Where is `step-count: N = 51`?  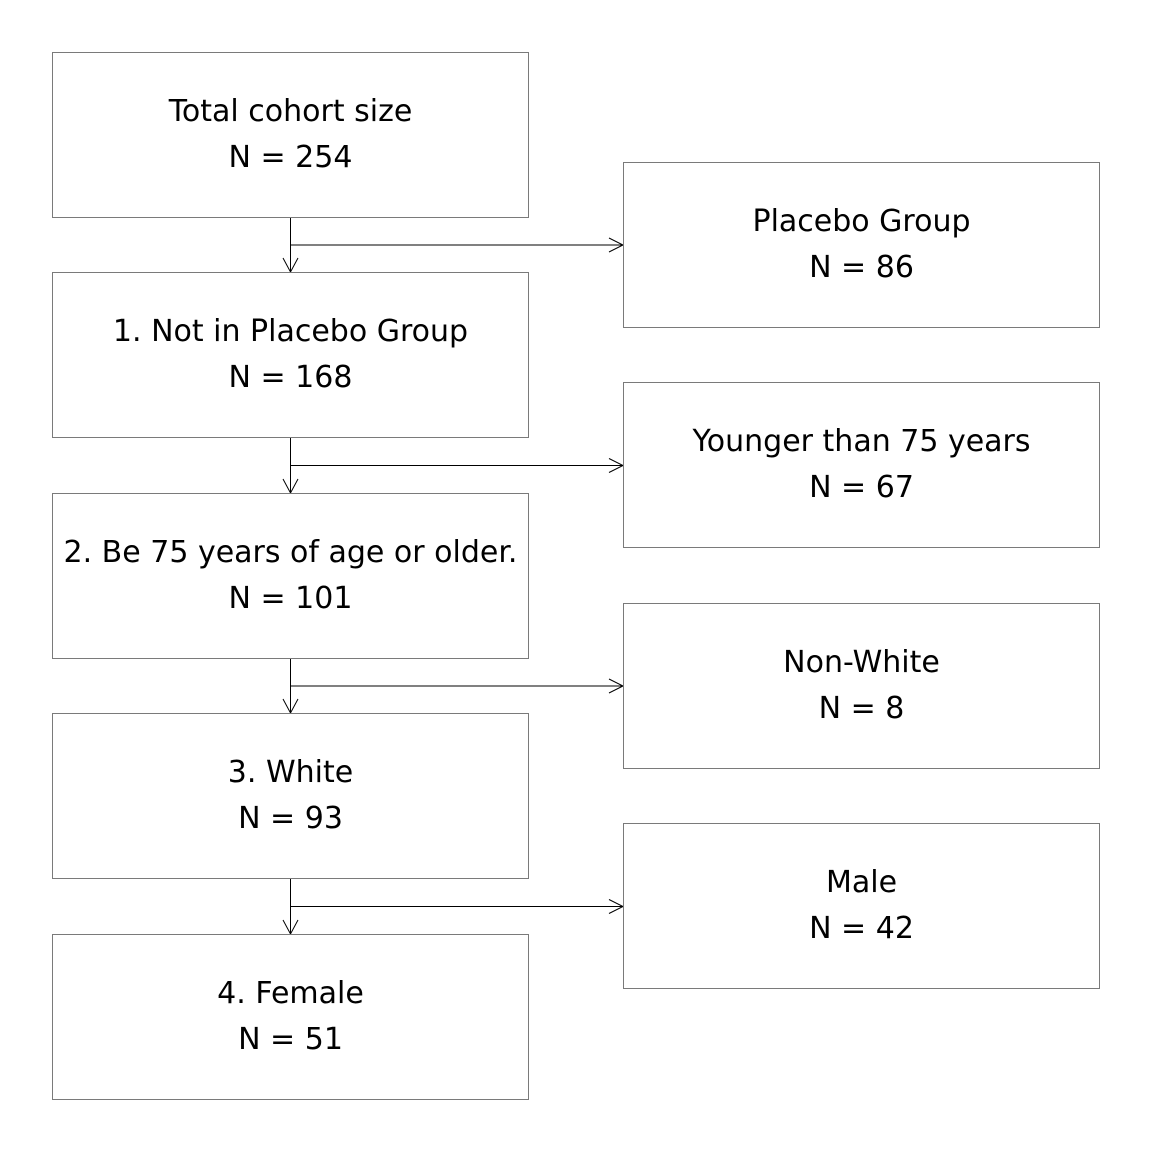
step-count: N = 51 is located at coordinates (290, 1039).